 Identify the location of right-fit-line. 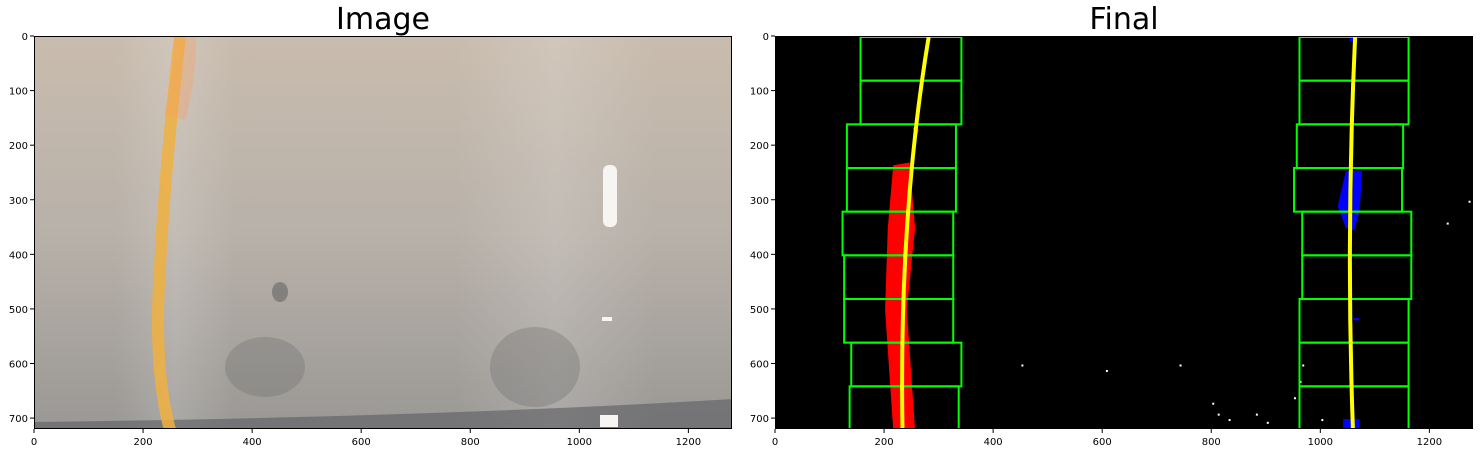
(1352, 232).